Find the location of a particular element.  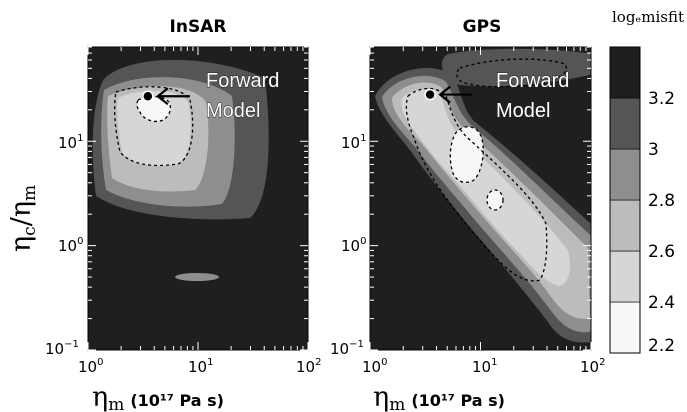

colorbar-labels: 2.2 2.4 2.6 2.8 3 3.2 is located at coordinates (661, 222).